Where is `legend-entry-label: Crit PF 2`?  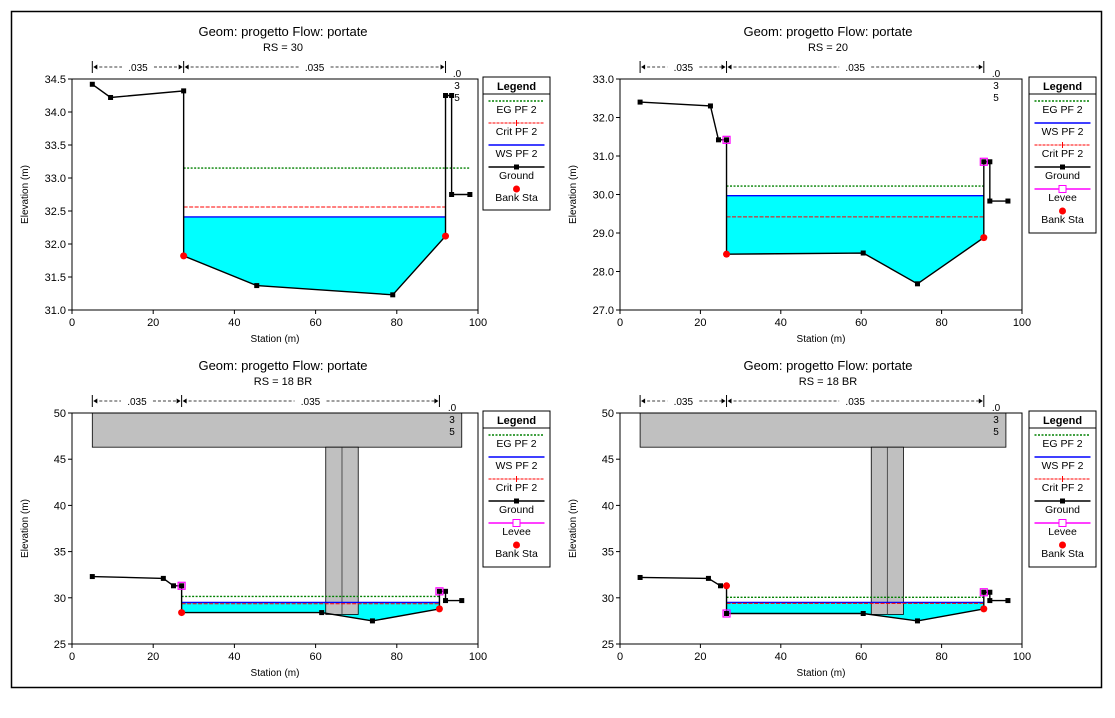
legend-entry-label: Crit PF 2 is located at coordinates (1063, 154).